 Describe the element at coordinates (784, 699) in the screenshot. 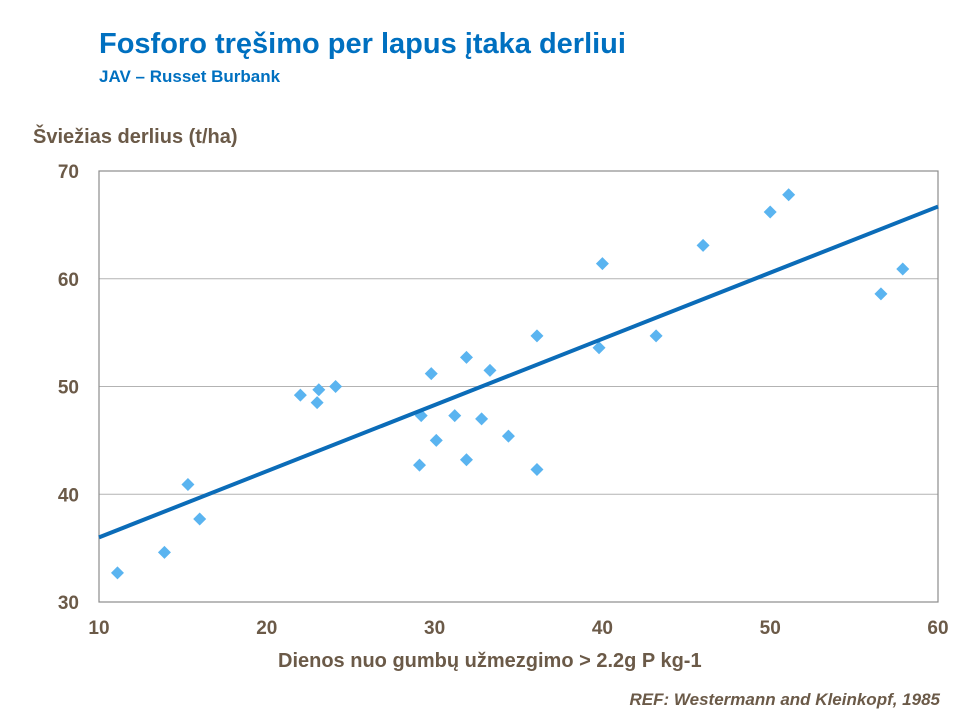

I see `reference-note: REF: Westermann and Kleinkopf, 1985` at that location.